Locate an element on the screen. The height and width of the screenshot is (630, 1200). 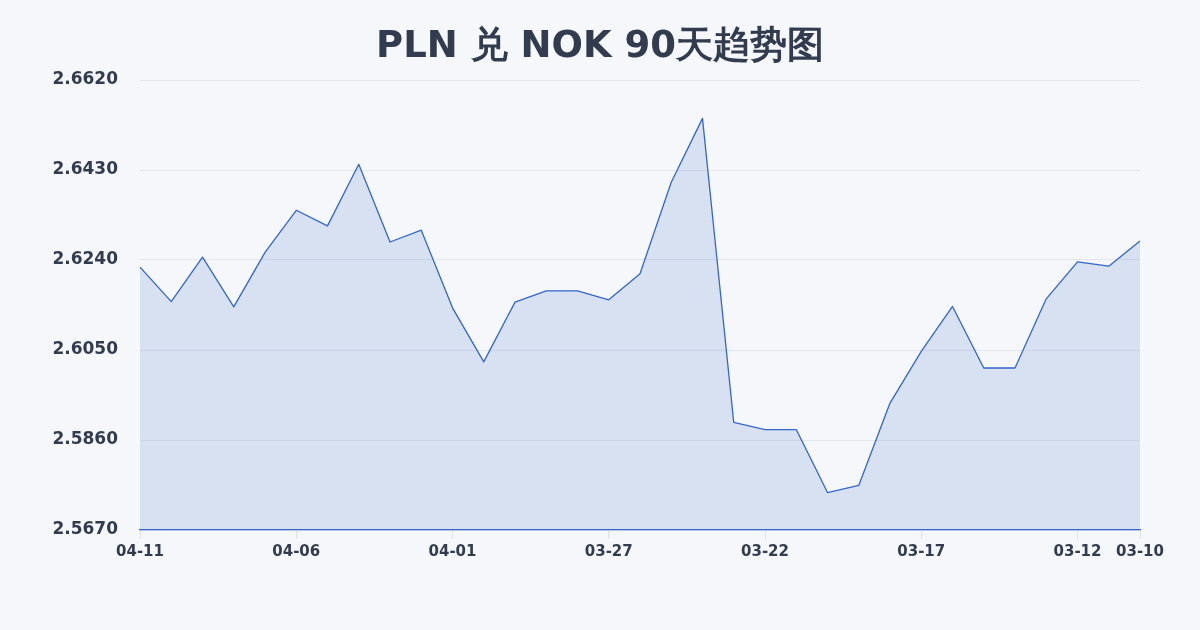
x-tick-label: 04-01 is located at coordinates (452, 550).